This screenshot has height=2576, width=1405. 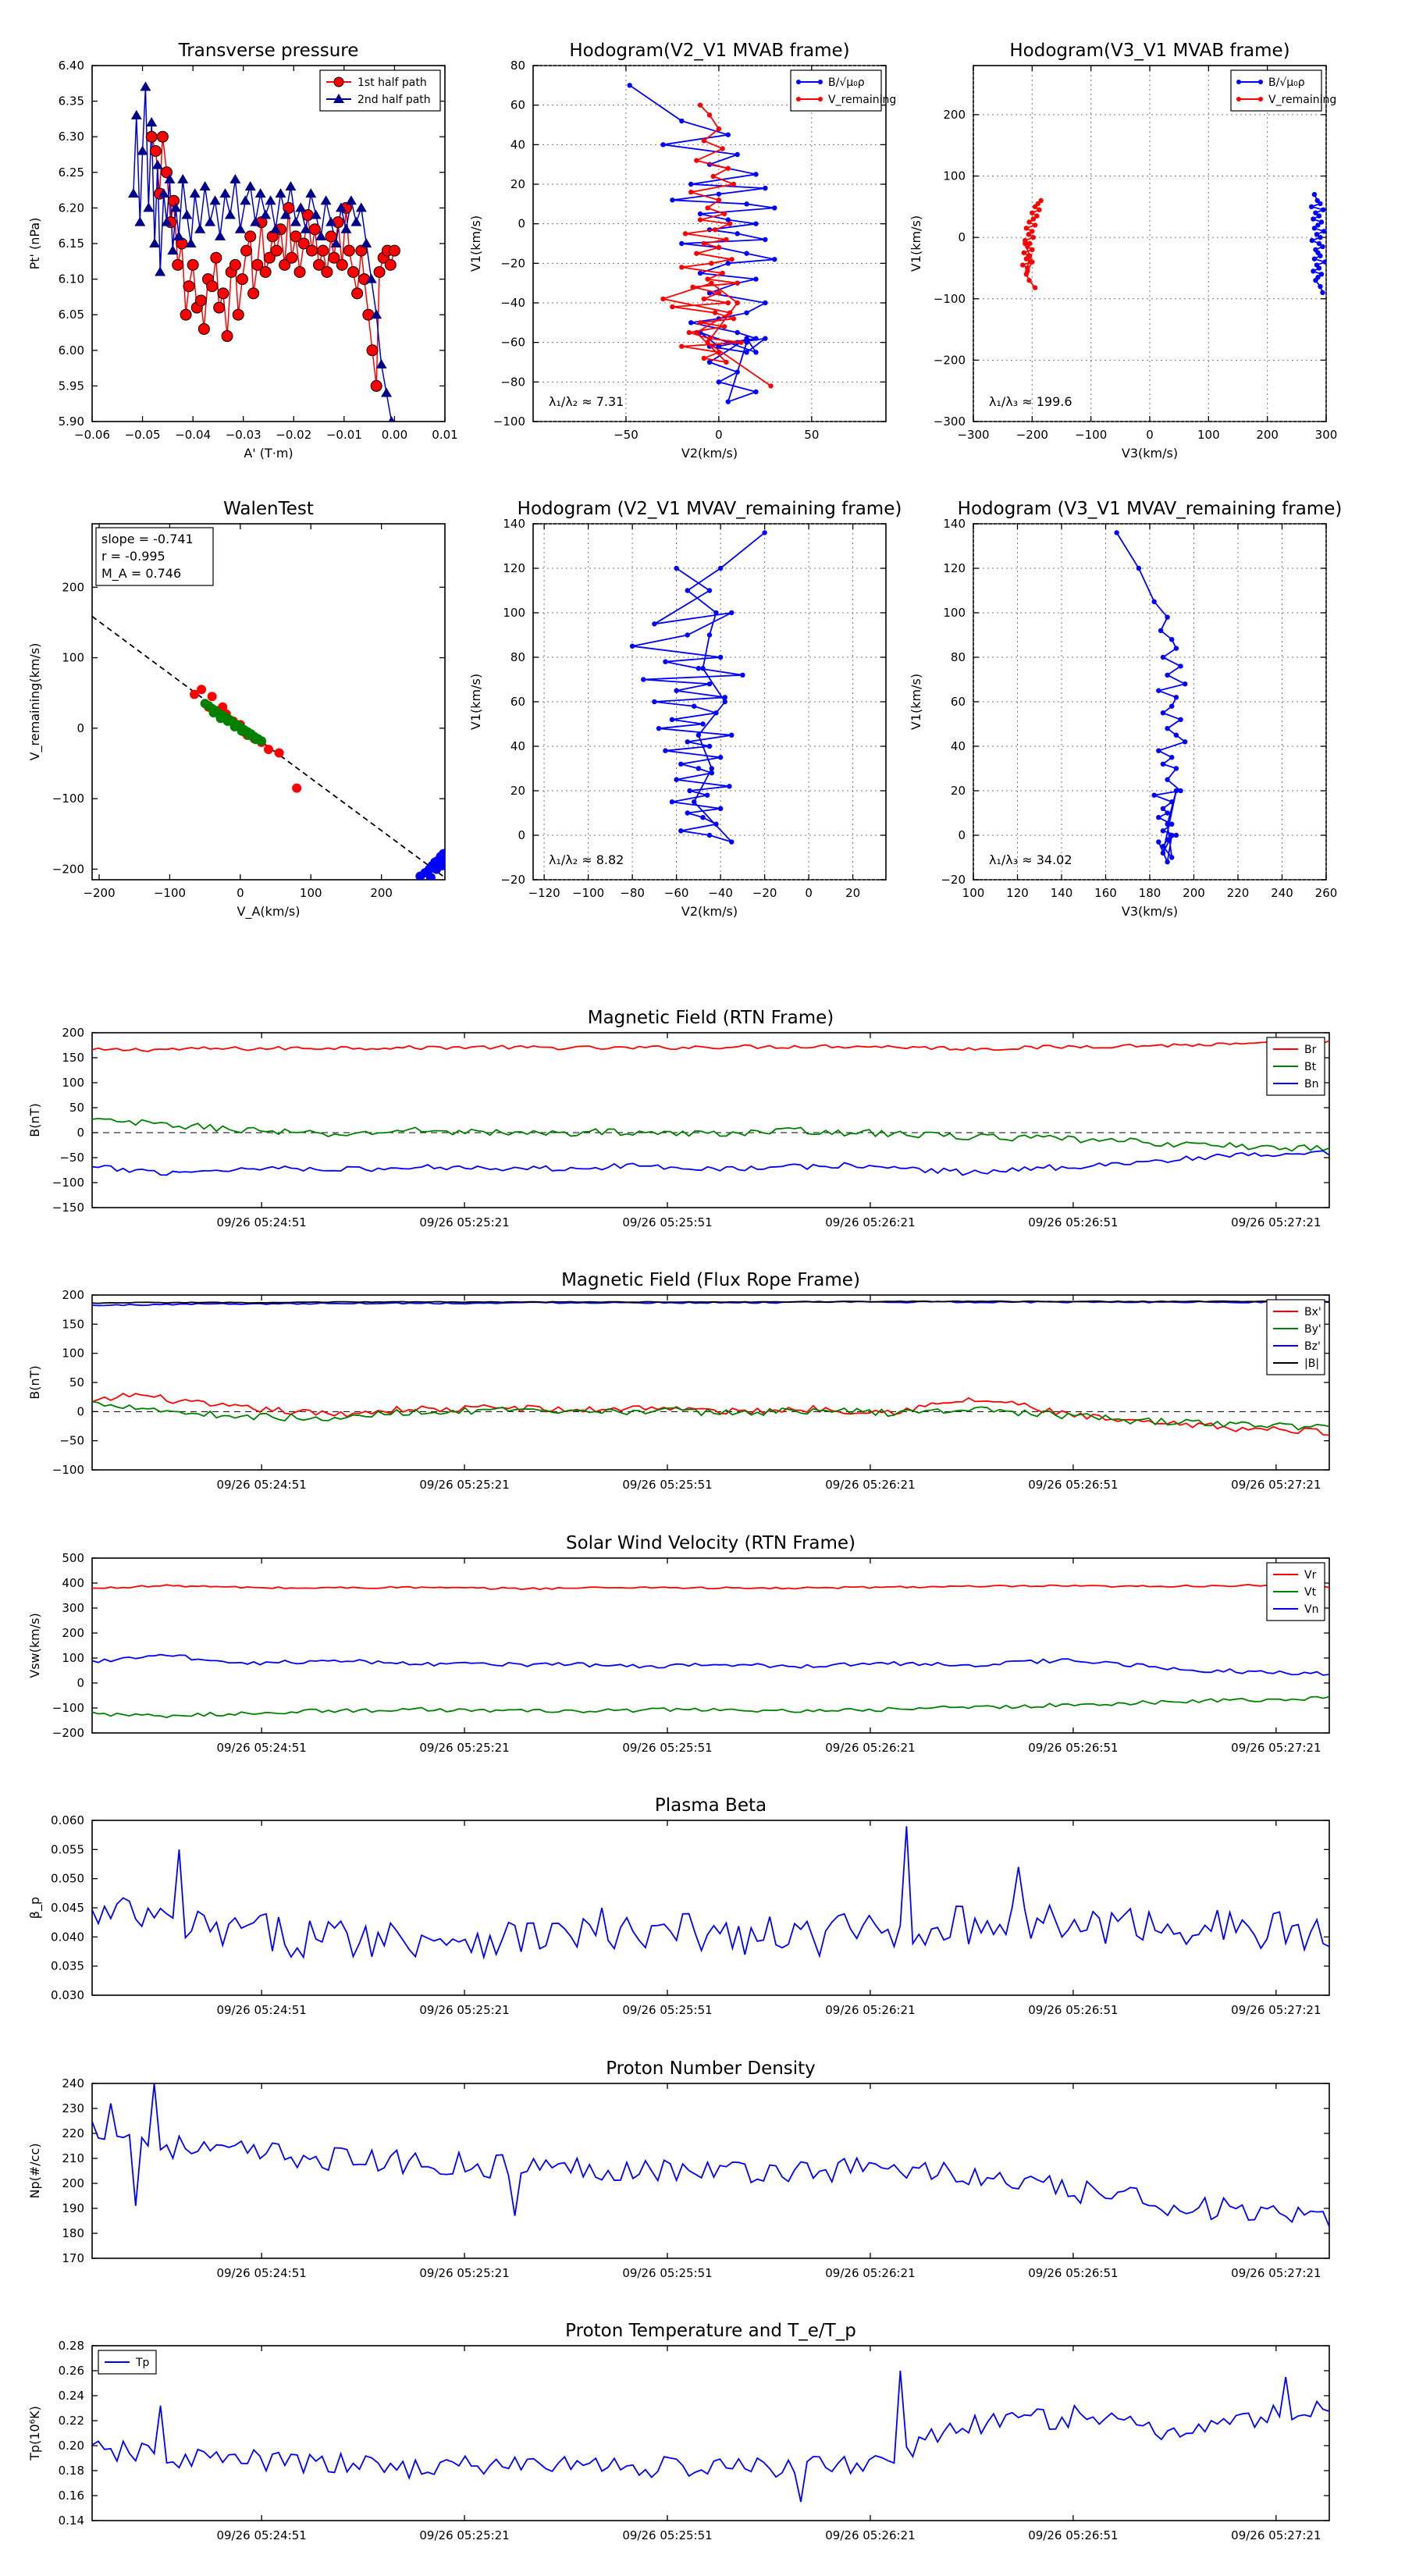 I want to click on y-tick-label: 0.040, so click(x=68, y=1937).